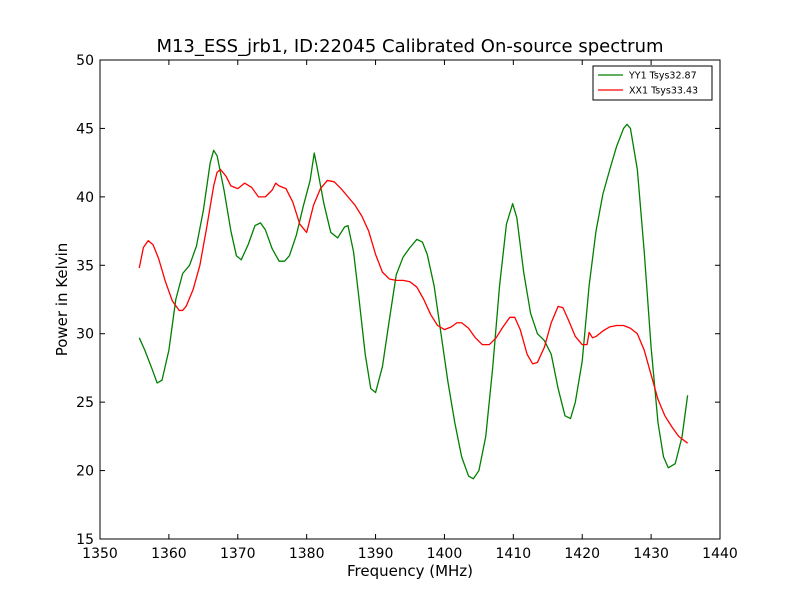 This screenshot has width=800, height=600. I want to click on legend-label: YY1 Tsys32.87, so click(662, 76).